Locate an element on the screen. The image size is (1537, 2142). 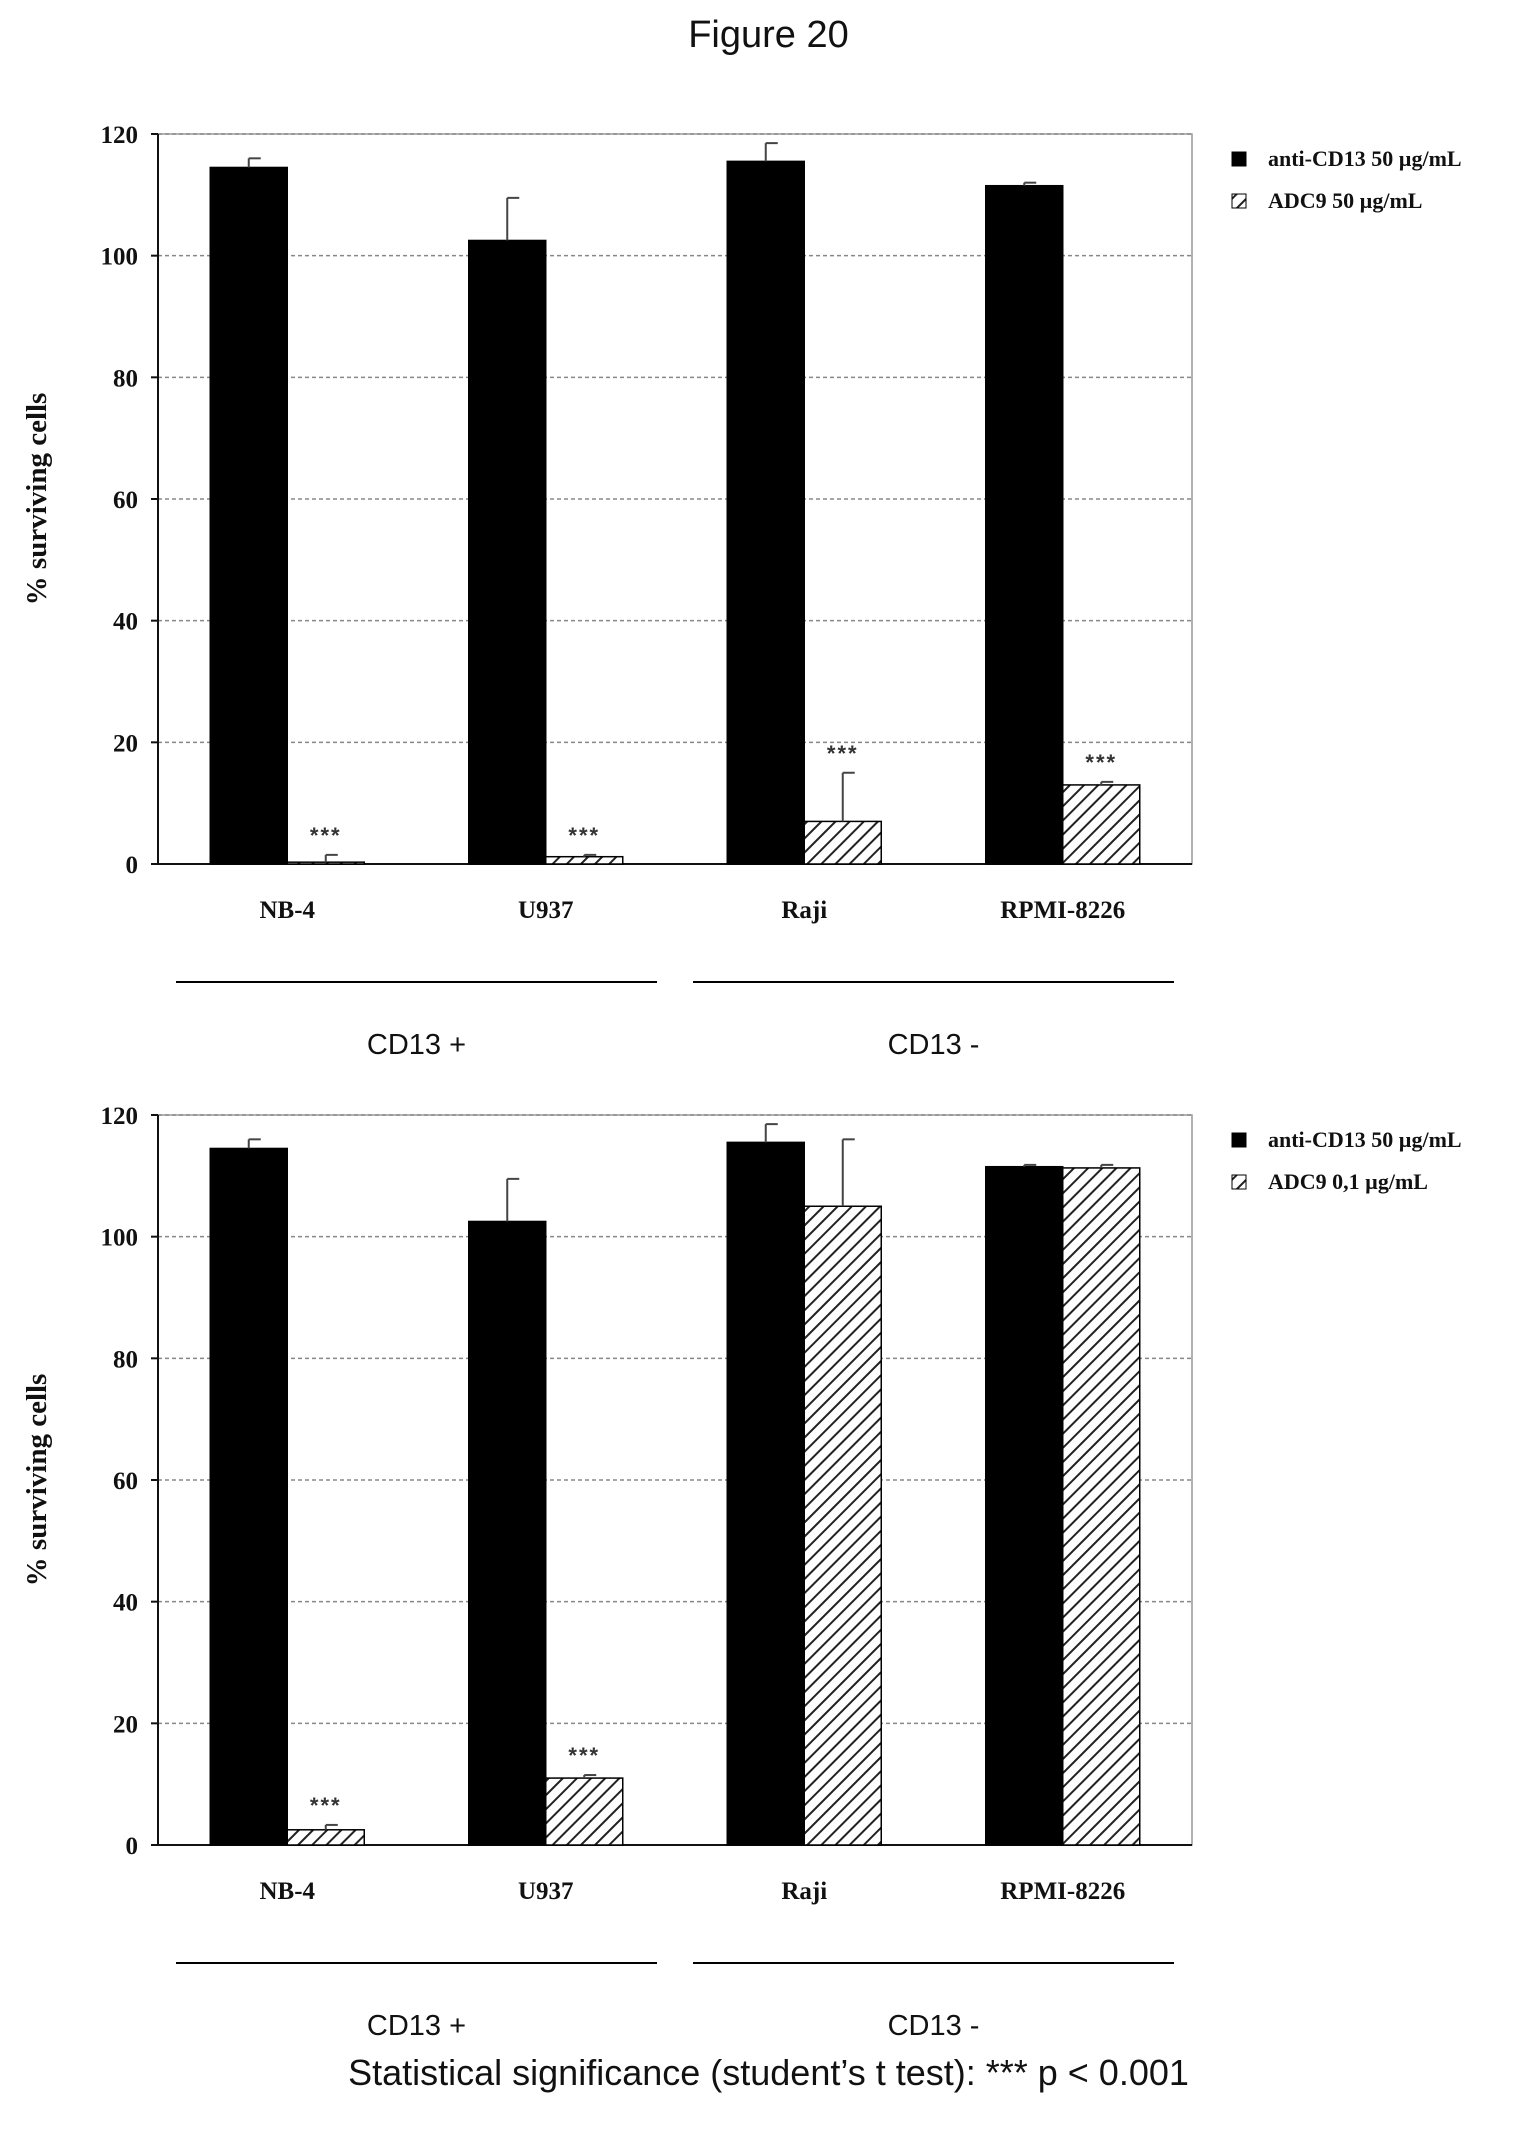
significance-marker-raji: *** is located at coordinates (843, 753).